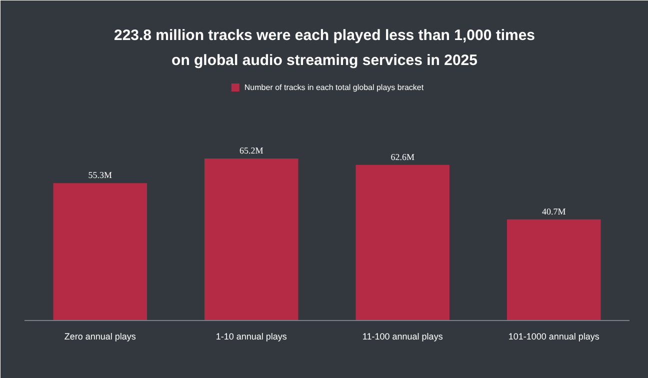 Image resolution: width=648 pixels, height=378 pixels. What do you see at coordinates (100, 175) in the screenshot?
I see `data-label: 55.3M` at bounding box center [100, 175].